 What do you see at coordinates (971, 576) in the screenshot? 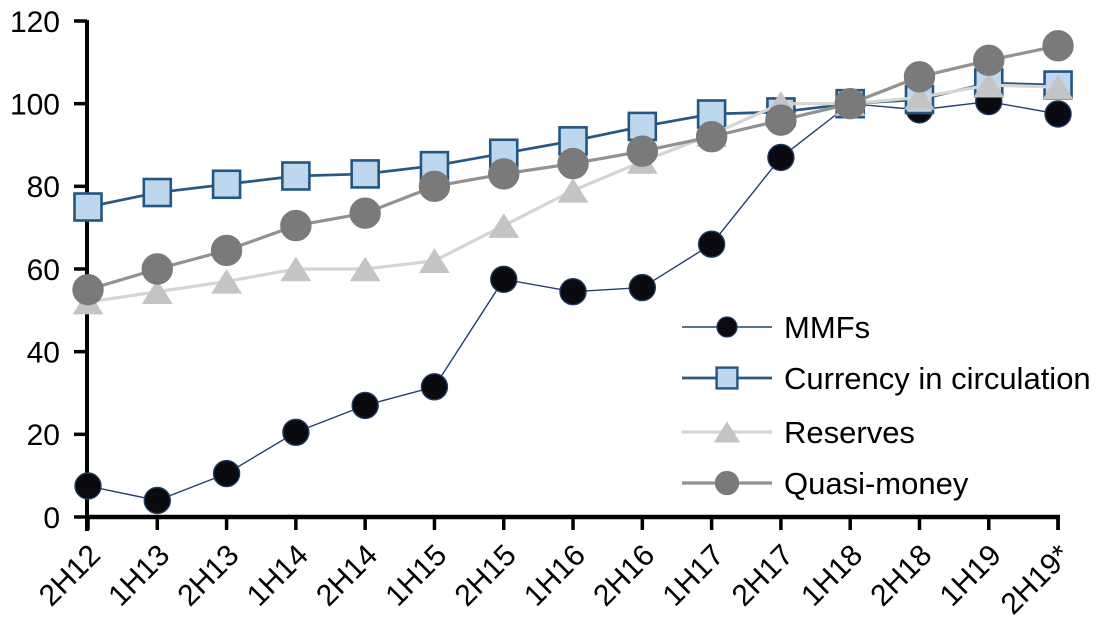
I see `x-tick-label: 1H19` at bounding box center [971, 576].